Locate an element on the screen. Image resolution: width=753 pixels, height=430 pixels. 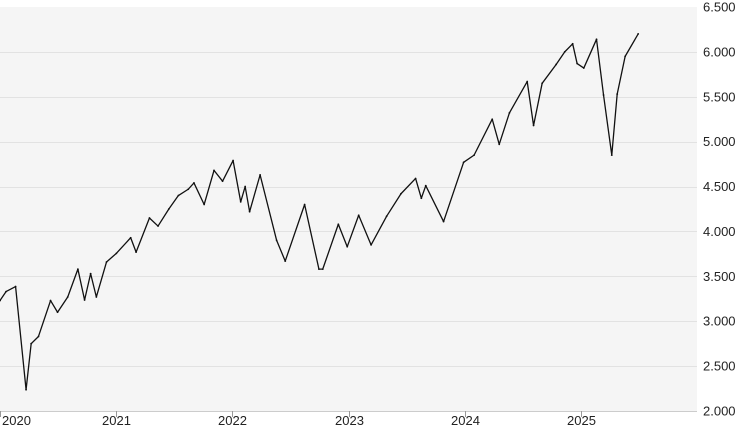
y-tick-label: 3.000 is located at coordinates (719, 321).